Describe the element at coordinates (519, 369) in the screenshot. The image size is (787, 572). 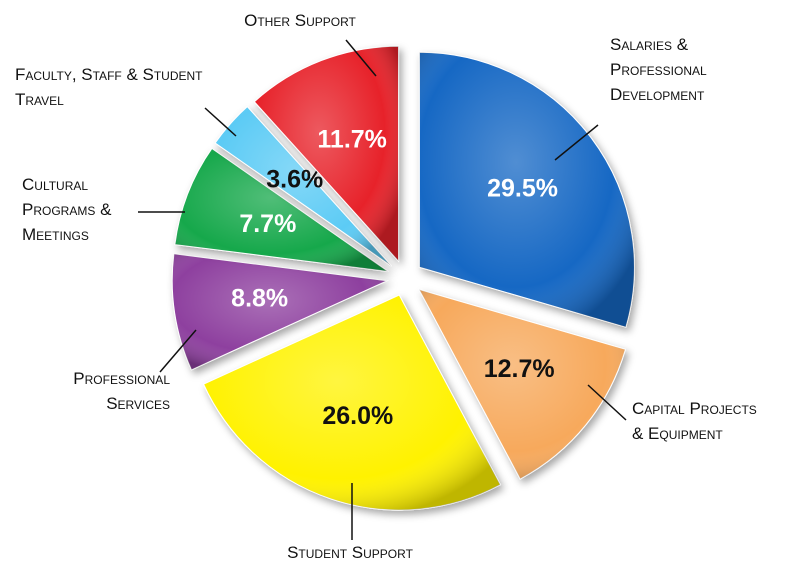
I see `value-label: 12.7%` at that location.